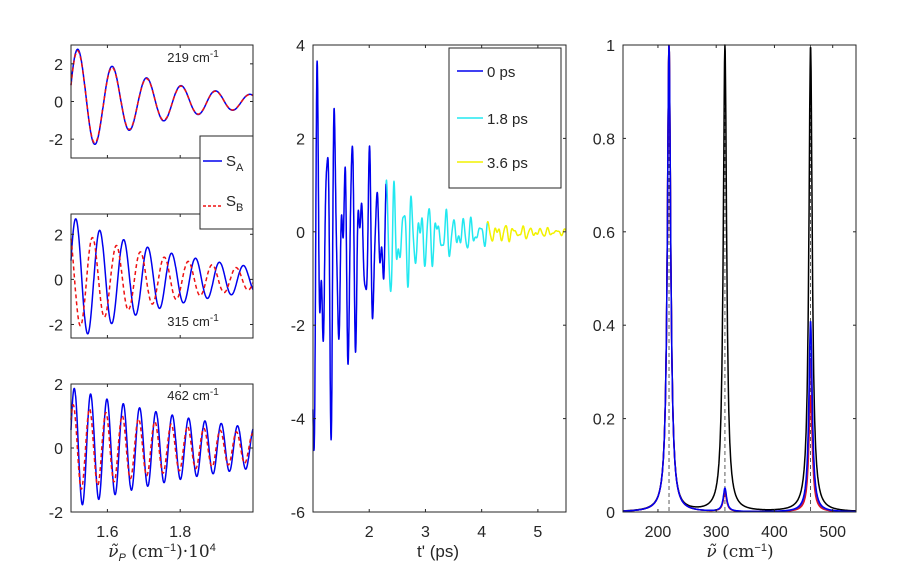  I want to click on panel-c-ytick-label: 0.6, so click(604, 233).